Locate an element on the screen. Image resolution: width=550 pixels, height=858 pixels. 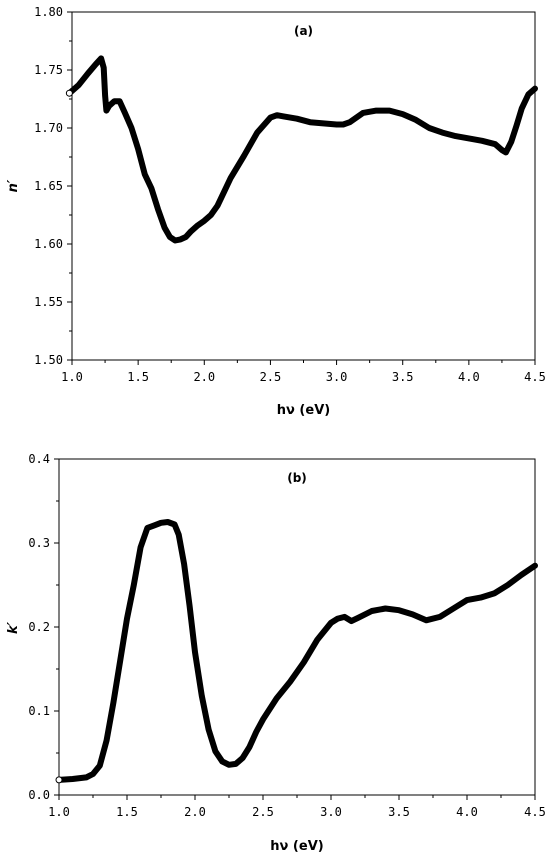
y-tick-label: 0.0 is located at coordinates (39, 795).